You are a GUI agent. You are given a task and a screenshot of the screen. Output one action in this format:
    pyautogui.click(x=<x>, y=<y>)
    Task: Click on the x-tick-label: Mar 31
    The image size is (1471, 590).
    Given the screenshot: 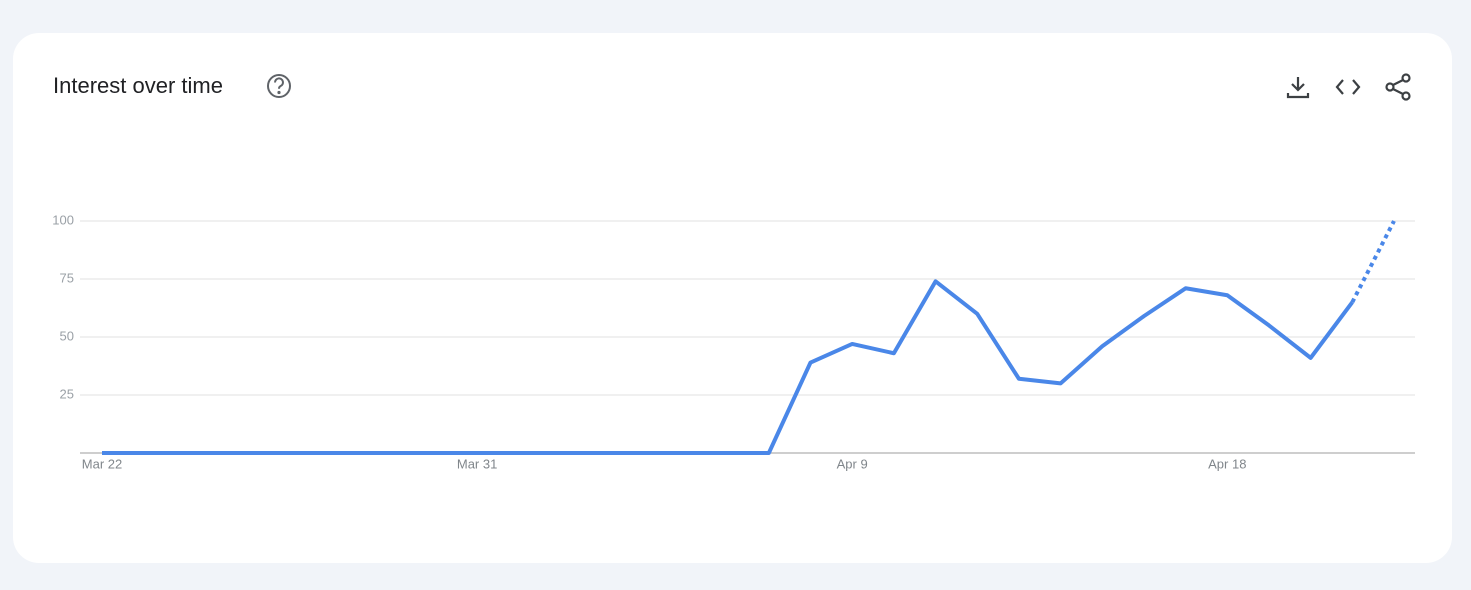 What is the action you would take?
    pyautogui.click(x=477, y=463)
    